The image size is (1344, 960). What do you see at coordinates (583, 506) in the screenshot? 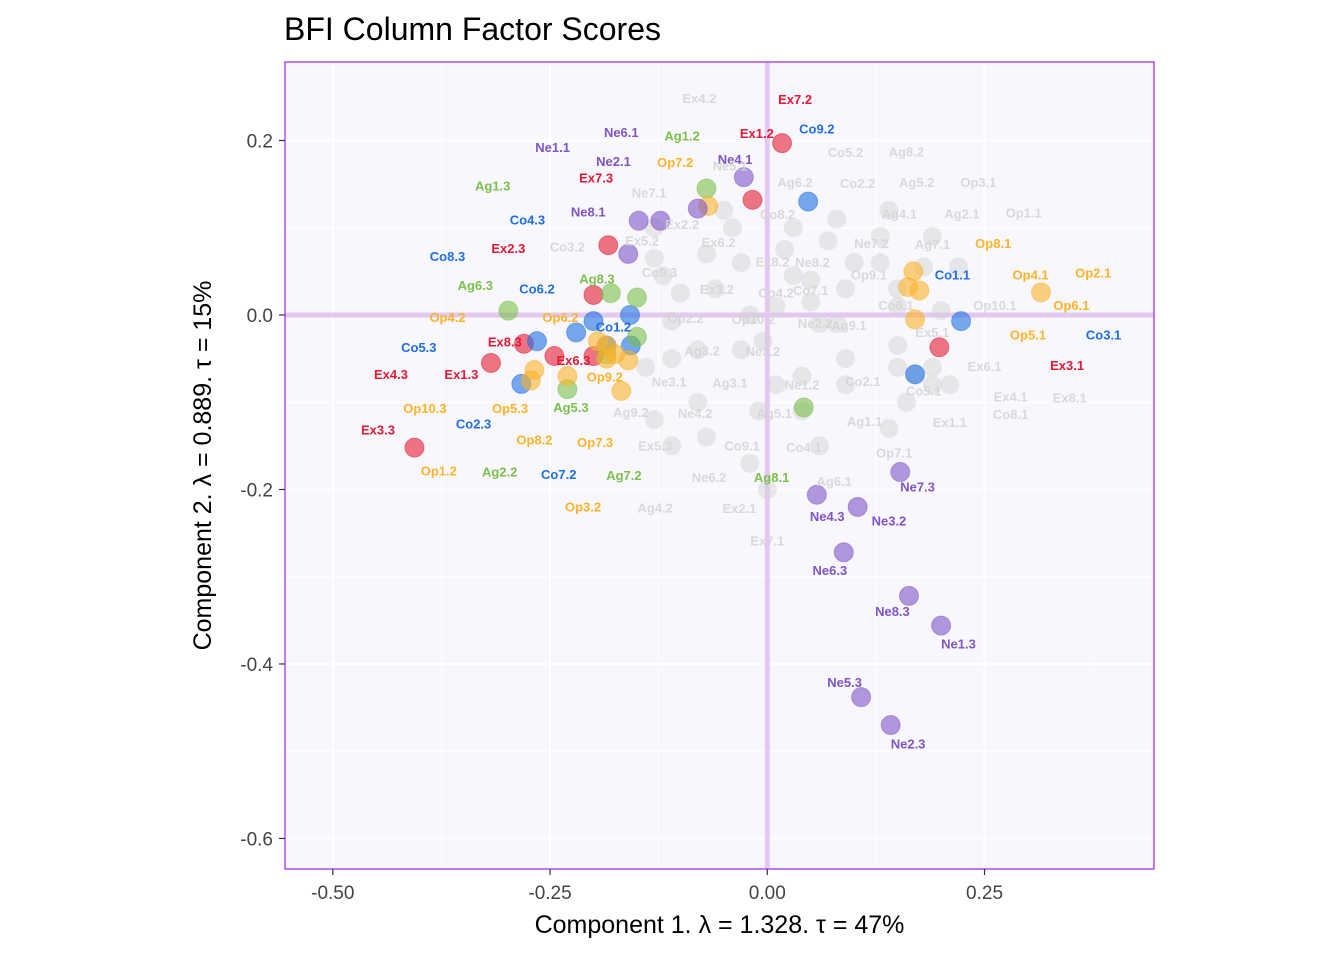
I see `point-label: Op3.2` at bounding box center [583, 506].